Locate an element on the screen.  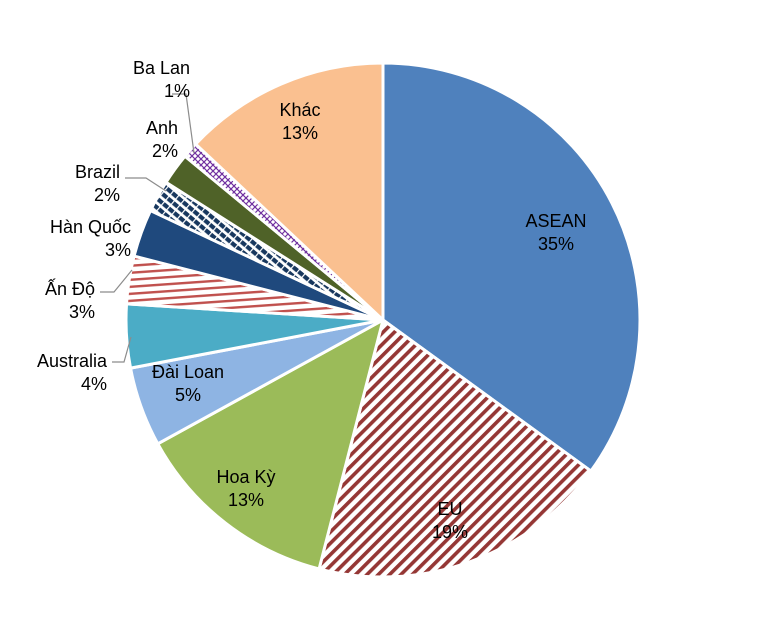
slice-hoa-ky is located at coordinates (270, 444).